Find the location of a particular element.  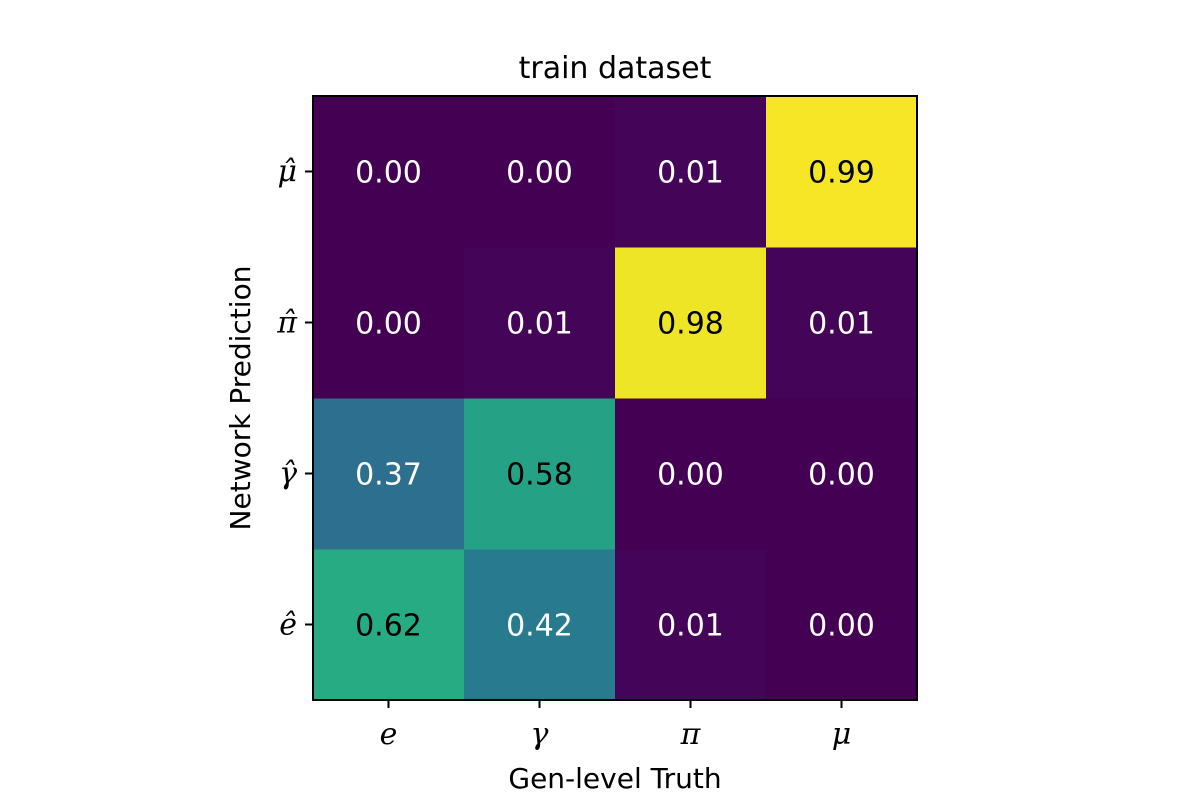

x-tick-label: e is located at coordinates (389, 734).